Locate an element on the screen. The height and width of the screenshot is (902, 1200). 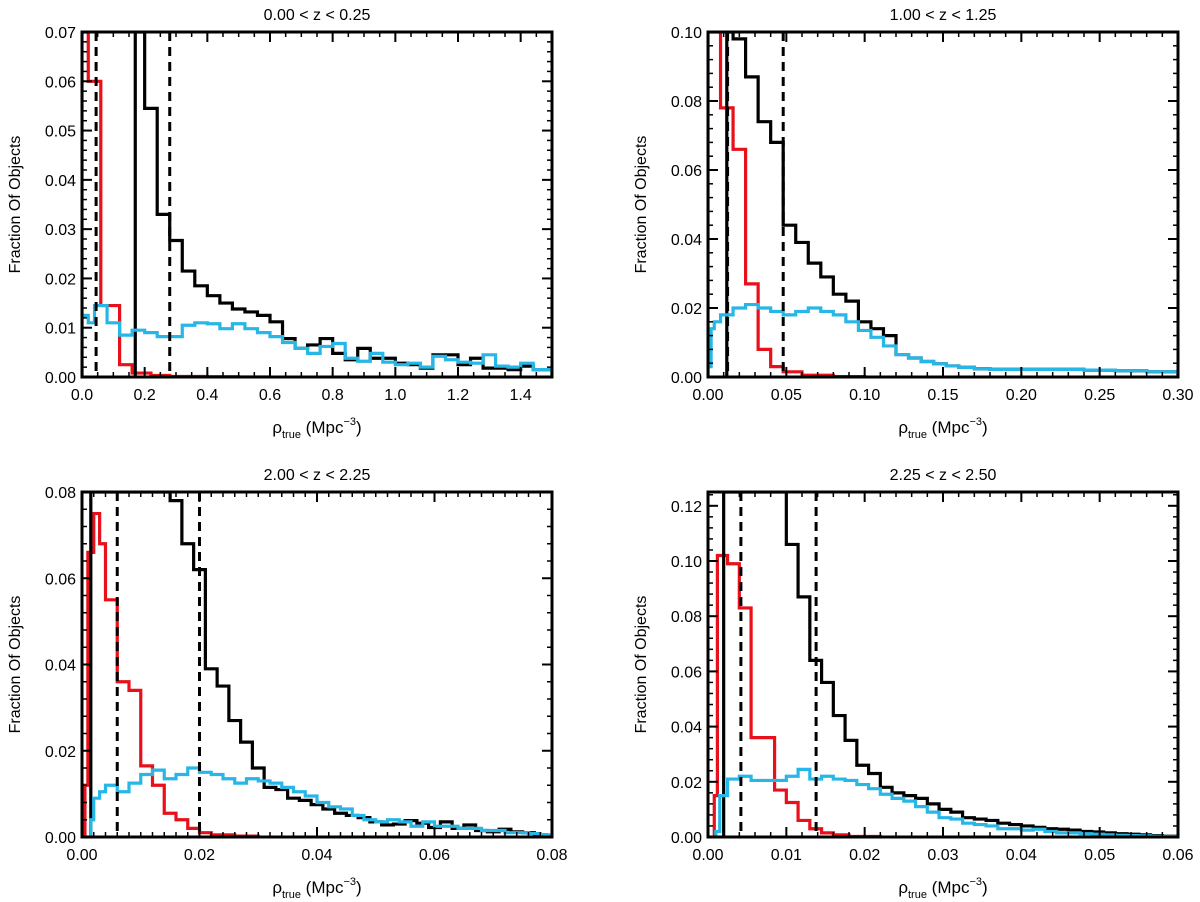
y-tick-label: 0.03 is located at coordinates (60, 230).